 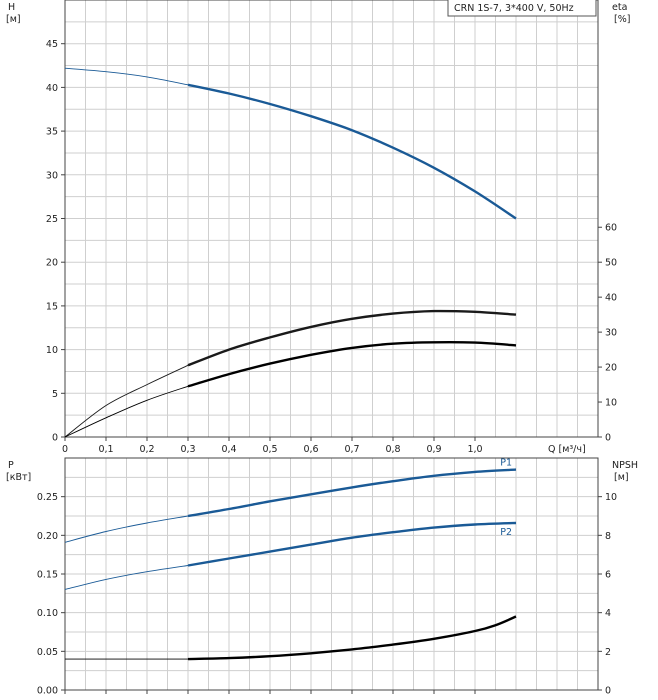 I want to click on right-tick-label: 60, so click(x=611, y=228).